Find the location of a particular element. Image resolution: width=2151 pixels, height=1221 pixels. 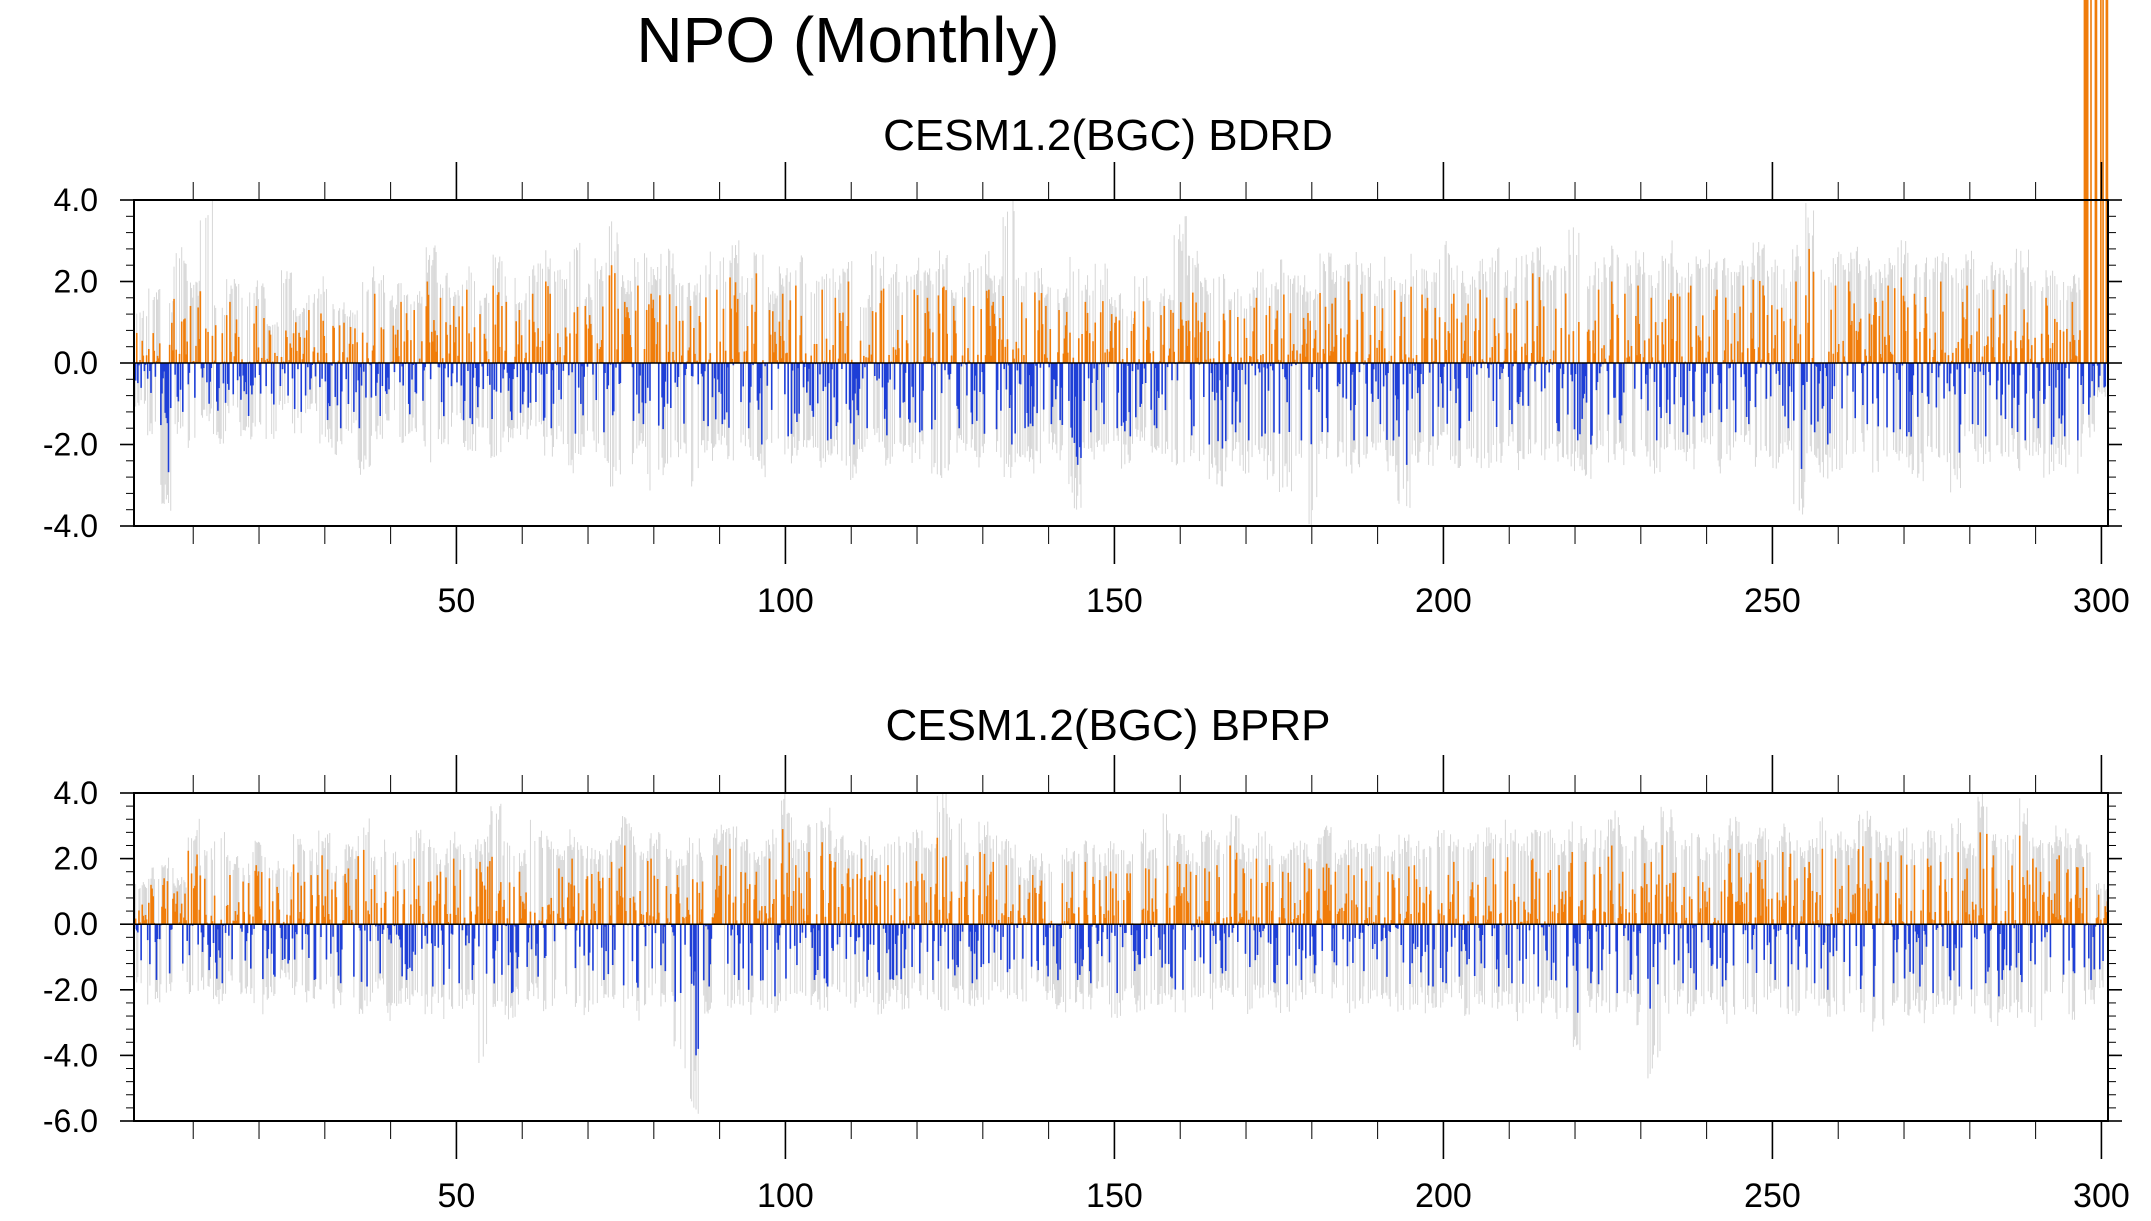

x-tick-label: 250 is located at coordinates (1772, 601).